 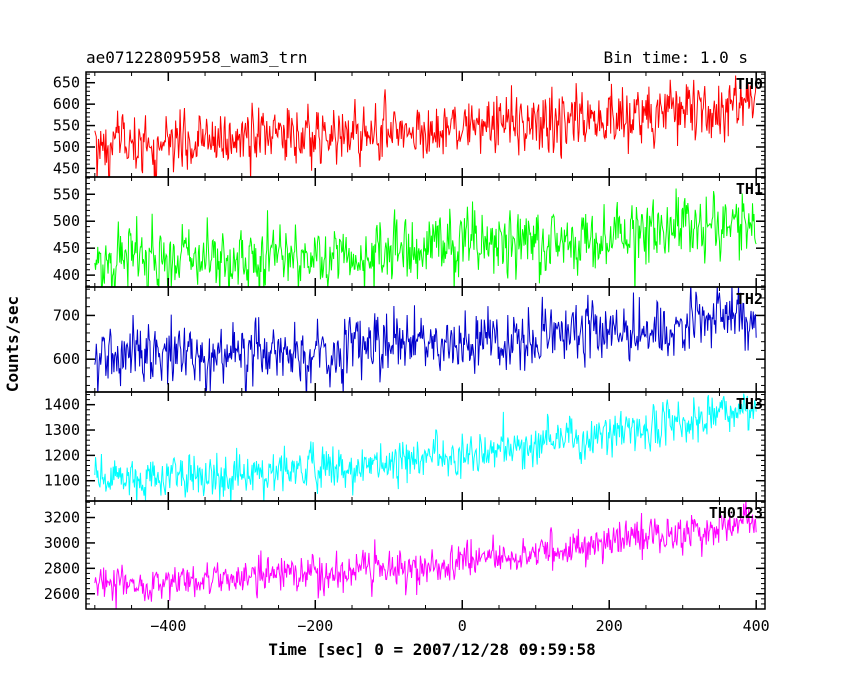 What do you see at coordinates (66, 83) in the screenshot?
I see `y-tick-label: 650` at bounding box center [66, 83].